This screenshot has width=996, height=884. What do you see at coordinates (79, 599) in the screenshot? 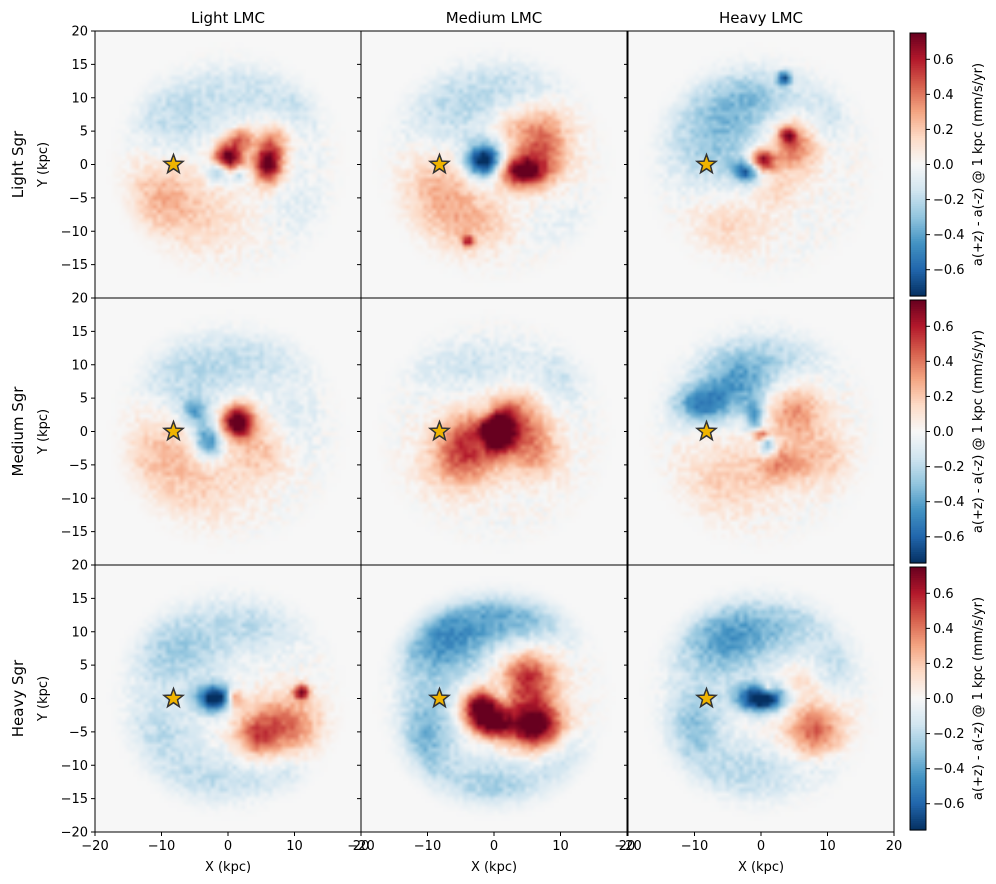
I see `y-tick-label: 15` at bounding box center [79, 599].